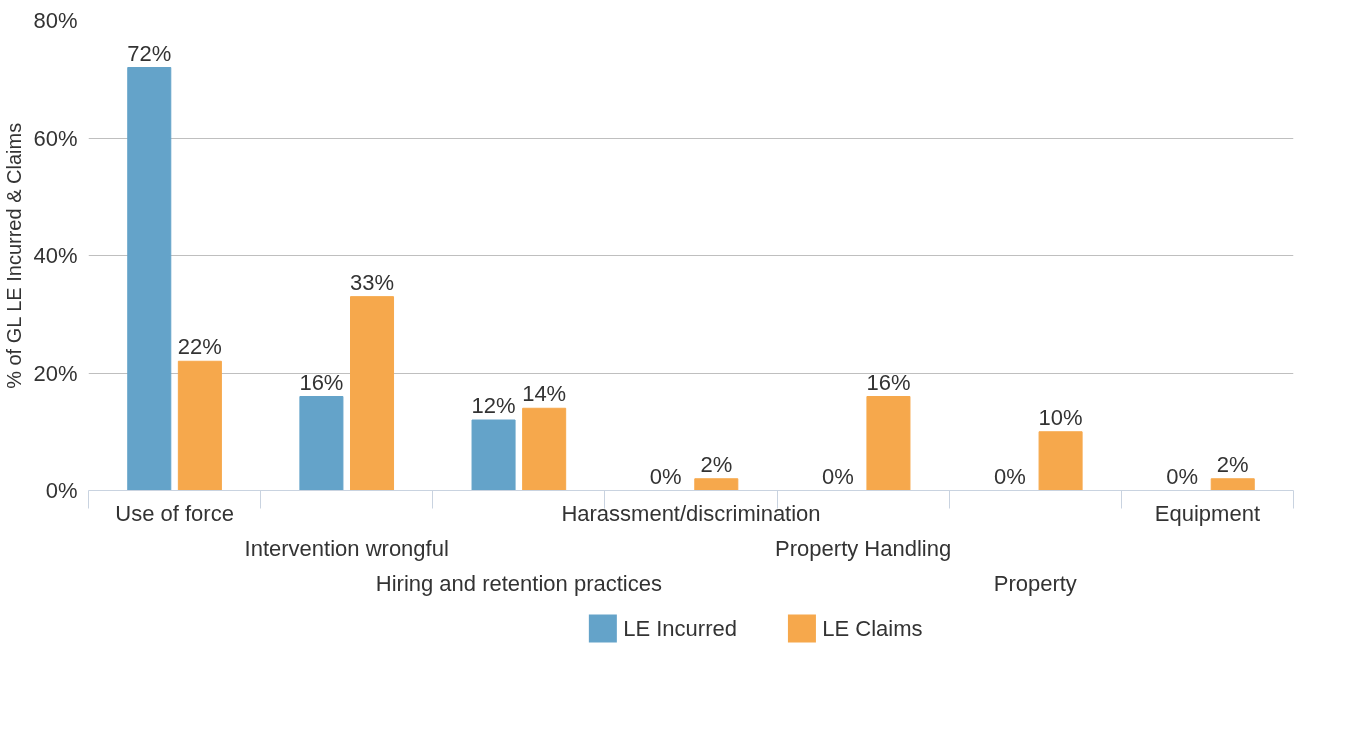 Image resolution: width=1351 pixels, height=732 pixels. What do you see at coordinates (518, 583) in the screenshot?
I see `x-tick-label: Hiring and retention practices` at bounding box center [518, 583].